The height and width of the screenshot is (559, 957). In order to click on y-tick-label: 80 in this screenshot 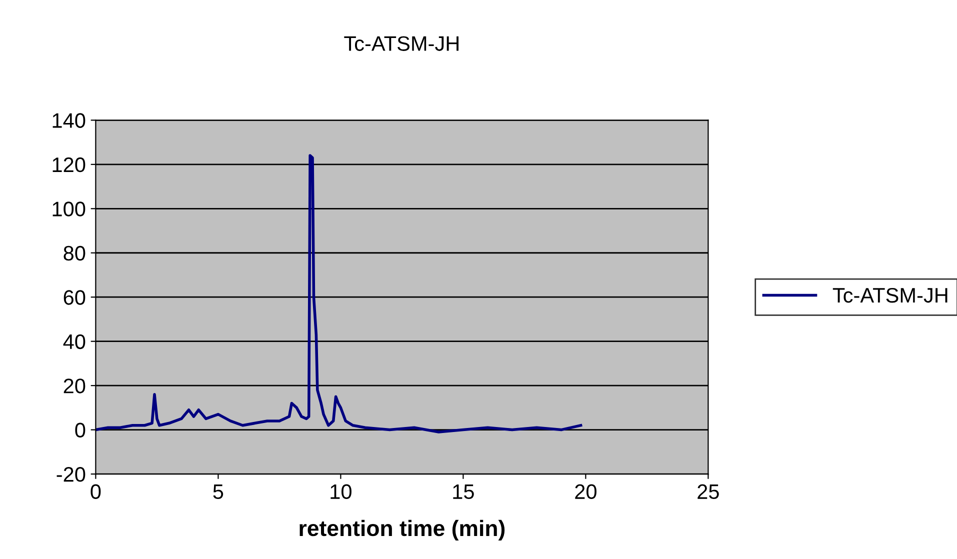, I will do `click(75, 253)`.